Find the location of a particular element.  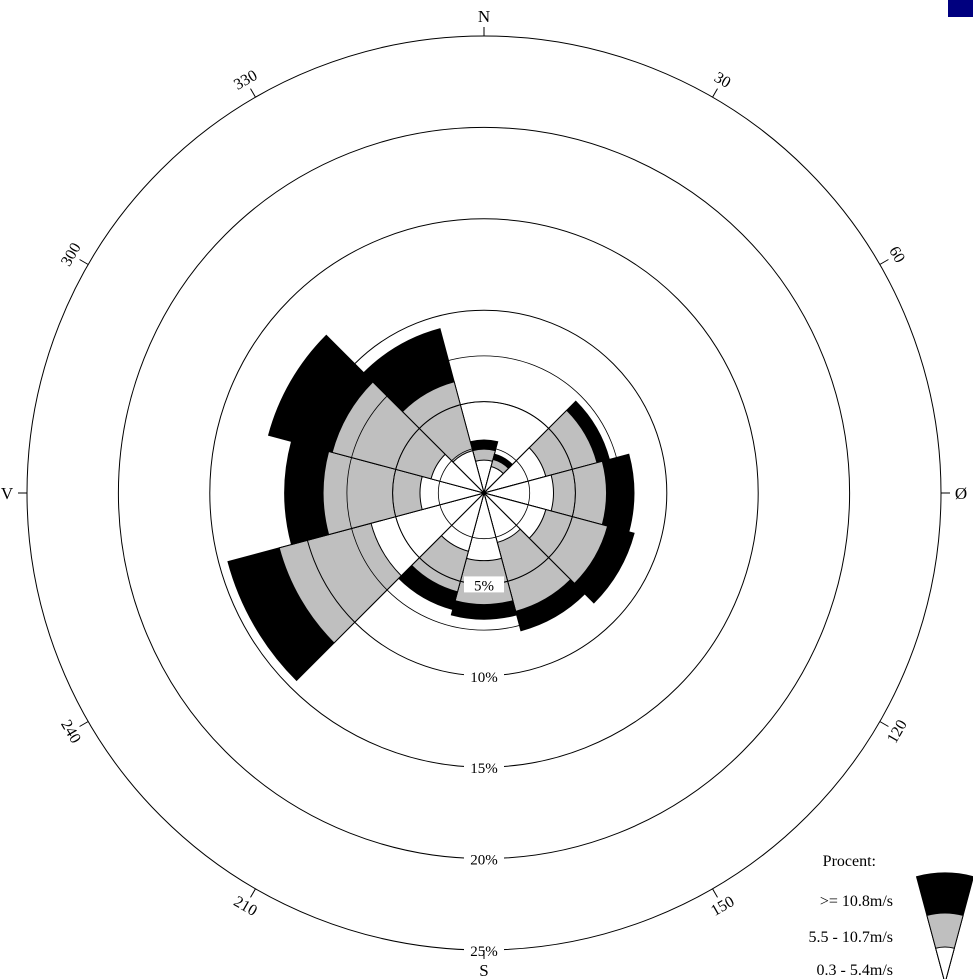

sector-330-low is located at coordinates (468, 472).